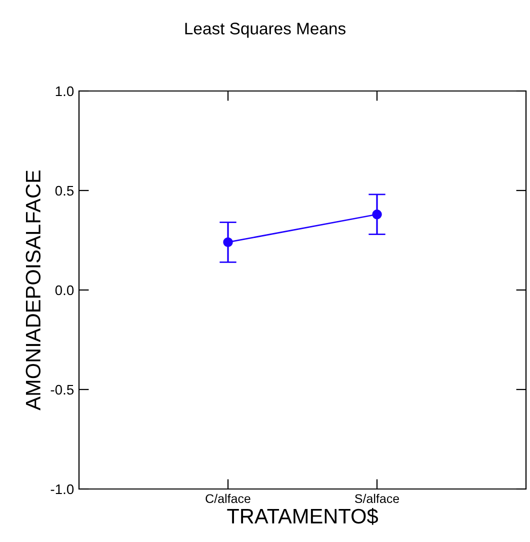  Describe the element at coordinates (228, 499) in the screenshot. I see `x-tick-label: C/alface` at that location.